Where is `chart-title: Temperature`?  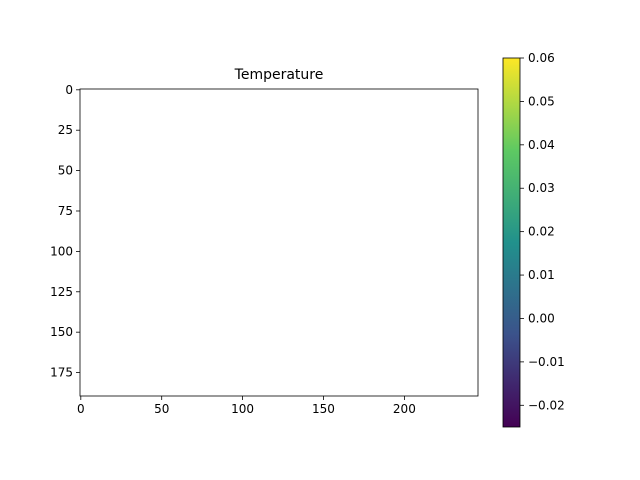 chart-title: Temperature is located at coordinates (279, 75).